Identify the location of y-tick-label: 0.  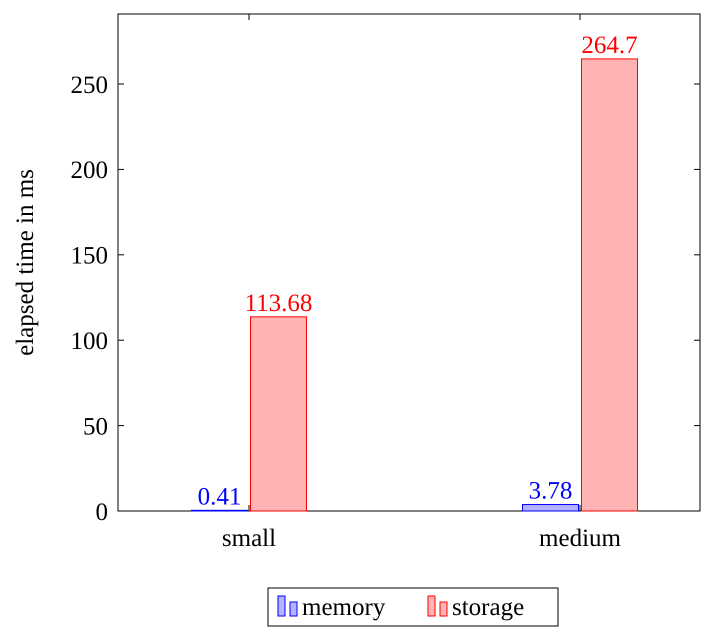
(102, 512).